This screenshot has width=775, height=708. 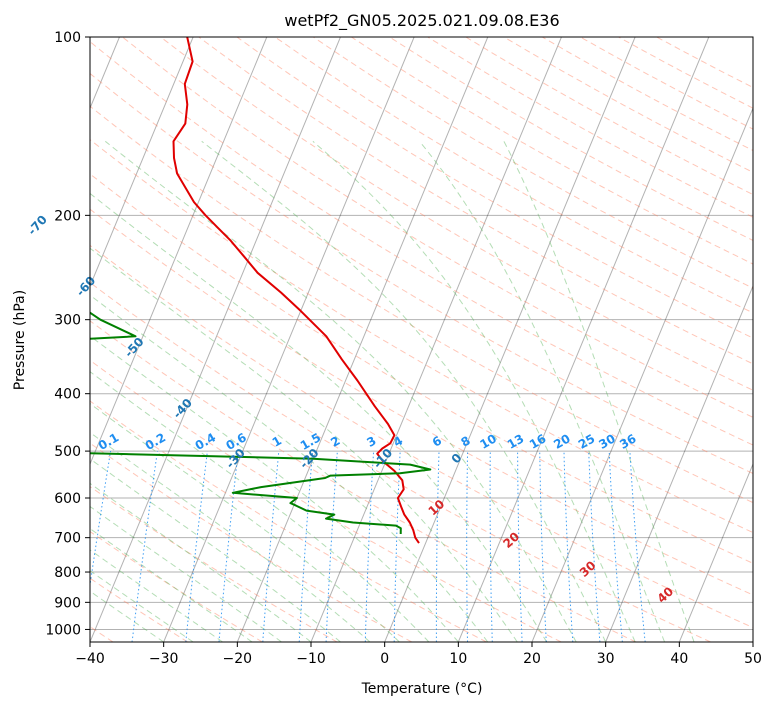 I want to click on dry-adiabat-label: -30, so click(x=235, y=458).